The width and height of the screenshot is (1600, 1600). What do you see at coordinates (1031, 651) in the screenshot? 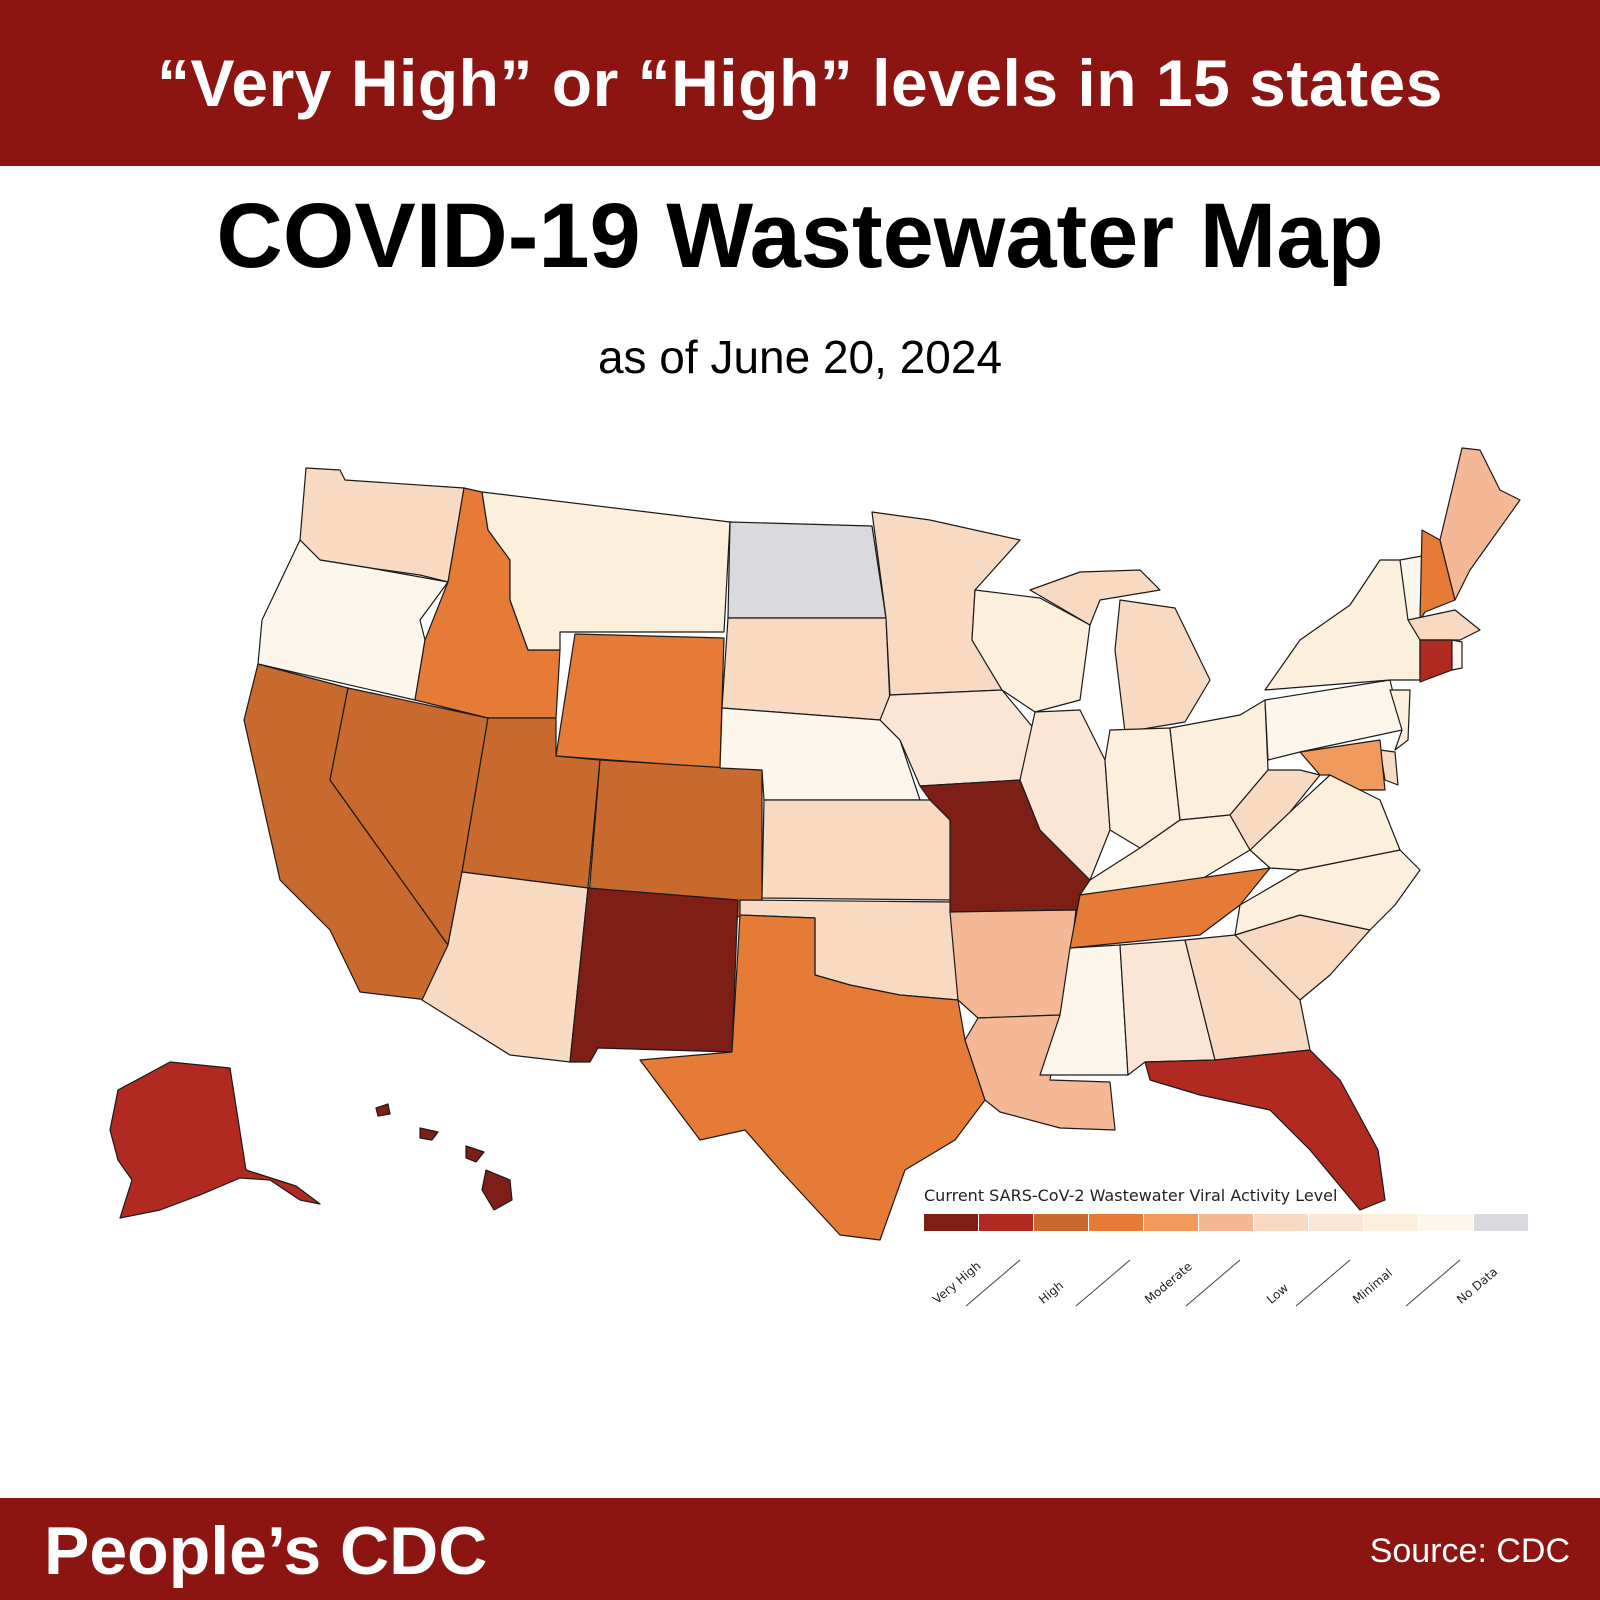
I see `state-wi` at bounding box center [1031, 651].